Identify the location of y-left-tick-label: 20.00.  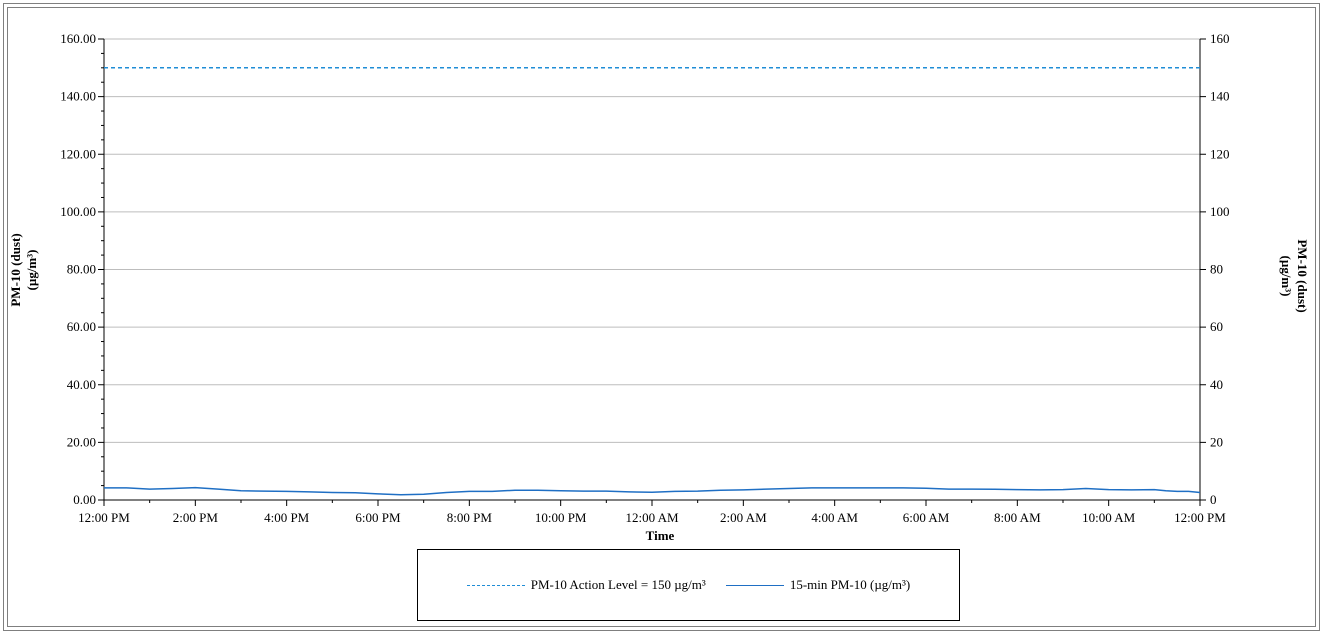
(81, 441).